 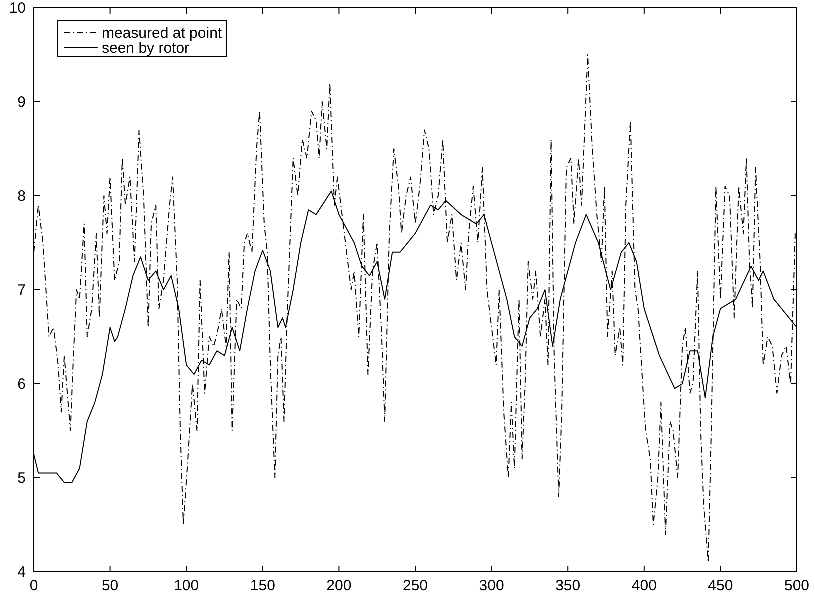 I want to click on y-tick-label: 6, so click(x=22, y=384).